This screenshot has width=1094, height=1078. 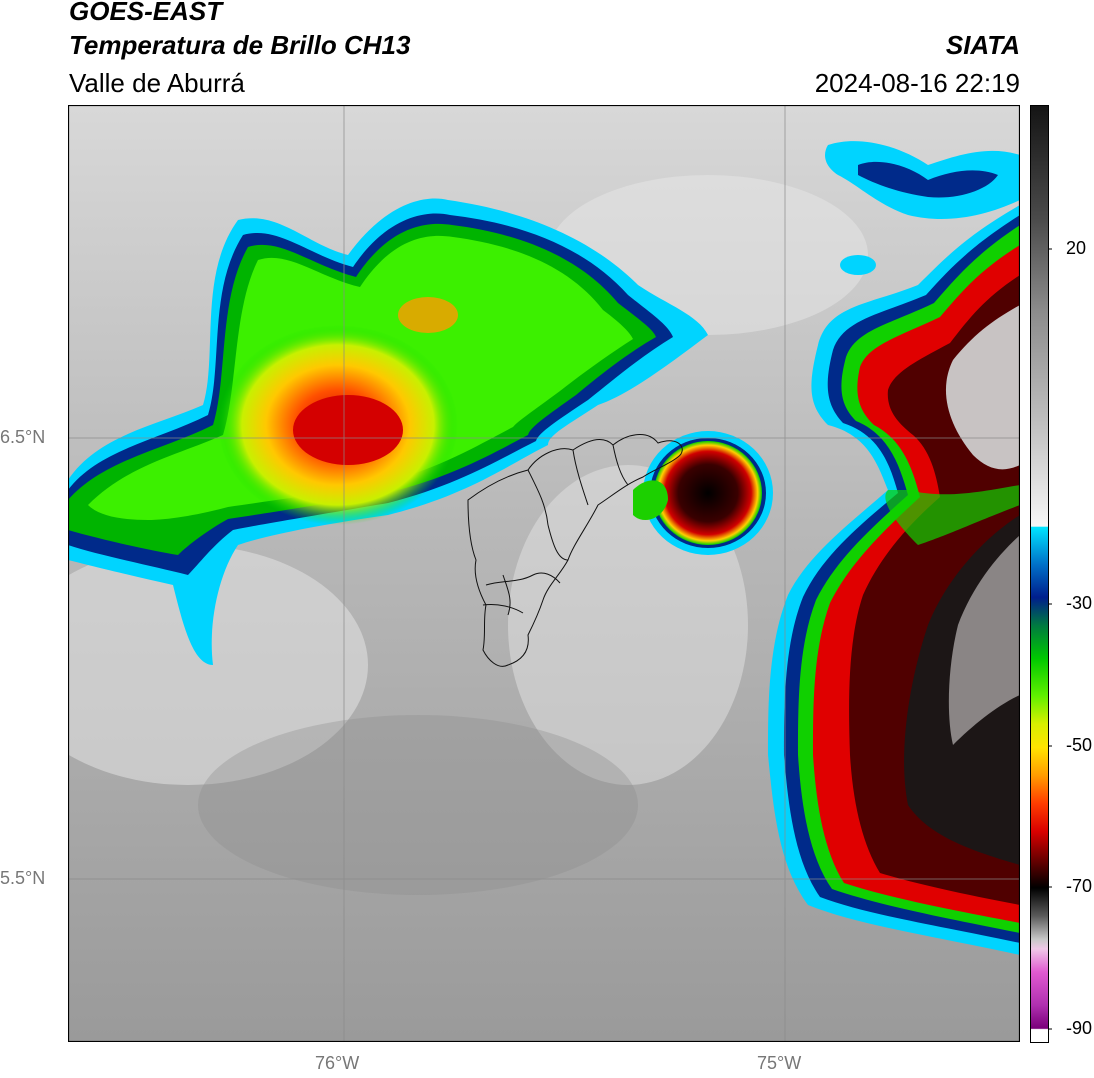 I want to click on colorbar-tick-minus70: -70, so click(x=1079, y=886).